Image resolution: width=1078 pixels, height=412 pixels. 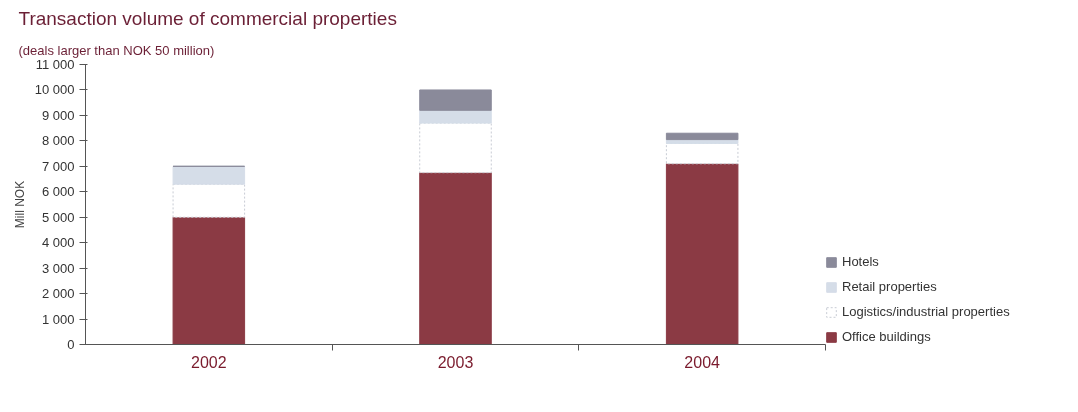 What do you see at coordinates (455, 362) in the screenshot?
I see `x-tick-label: 2003` at bounding box center [455, 362].